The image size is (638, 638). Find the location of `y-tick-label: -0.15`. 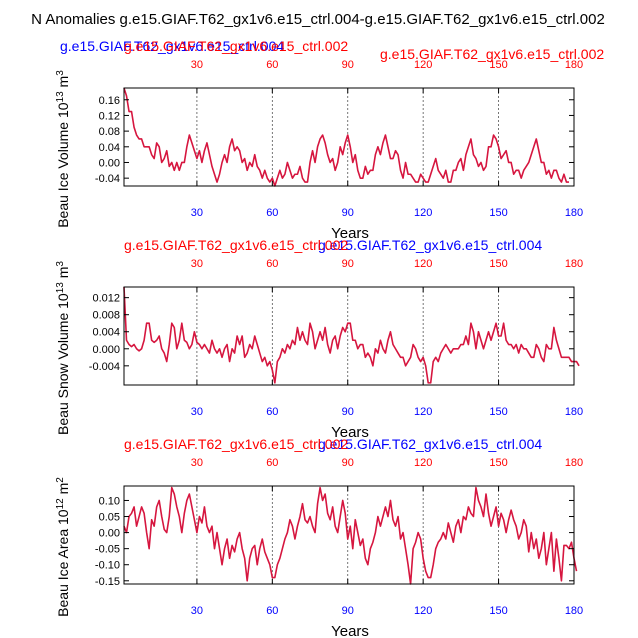

y-tick-label: -0.15 is located at coordinates (107, 582).